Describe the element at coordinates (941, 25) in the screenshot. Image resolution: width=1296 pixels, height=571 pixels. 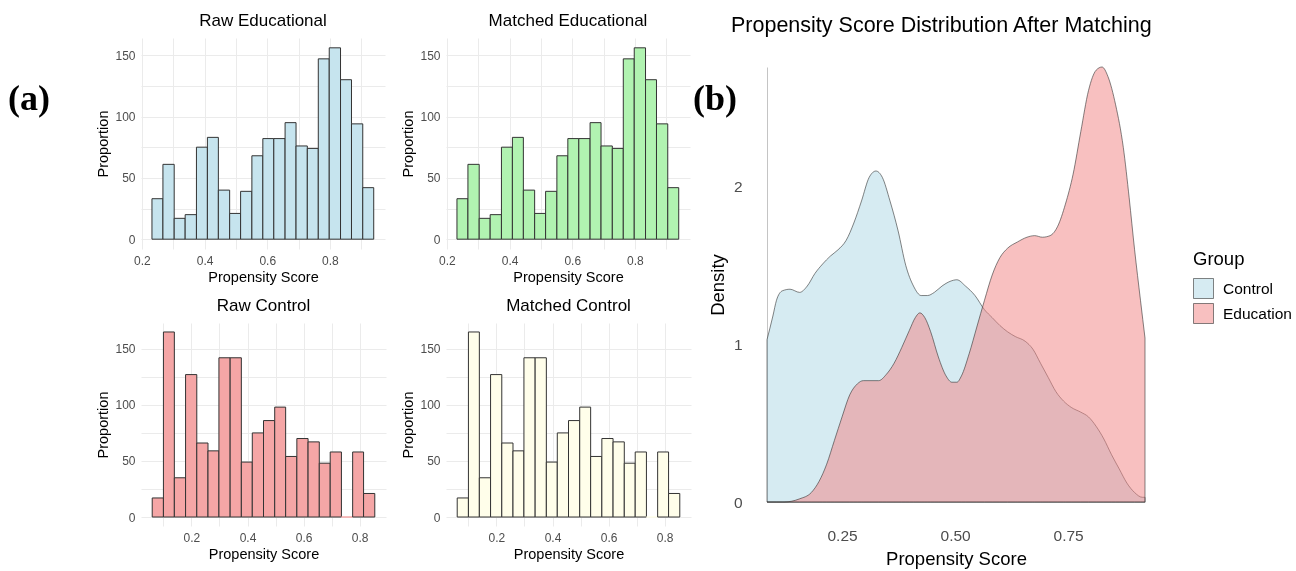
I see `chart-title: Propensity Score Distribution After Matching` at that location.